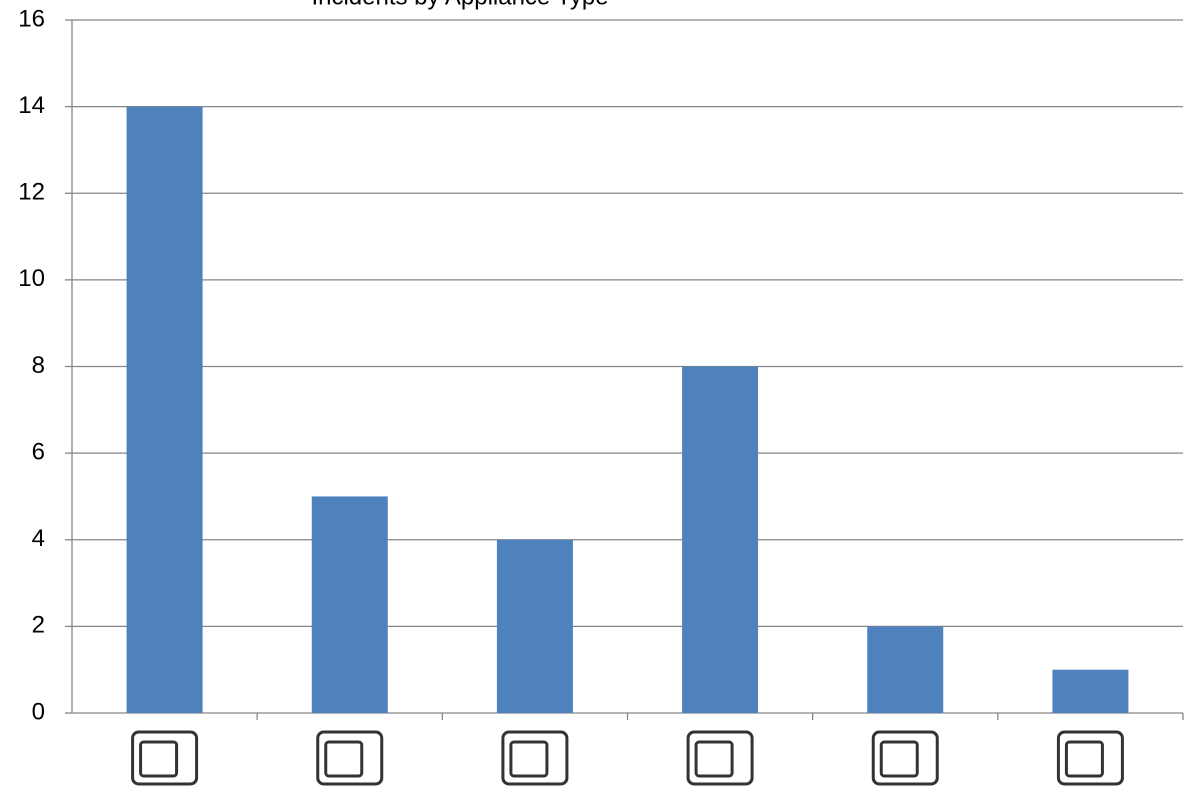  Describe the element at coordinates (38, 365) in the screenshot. I see `y-tick-label: 8` at that location.